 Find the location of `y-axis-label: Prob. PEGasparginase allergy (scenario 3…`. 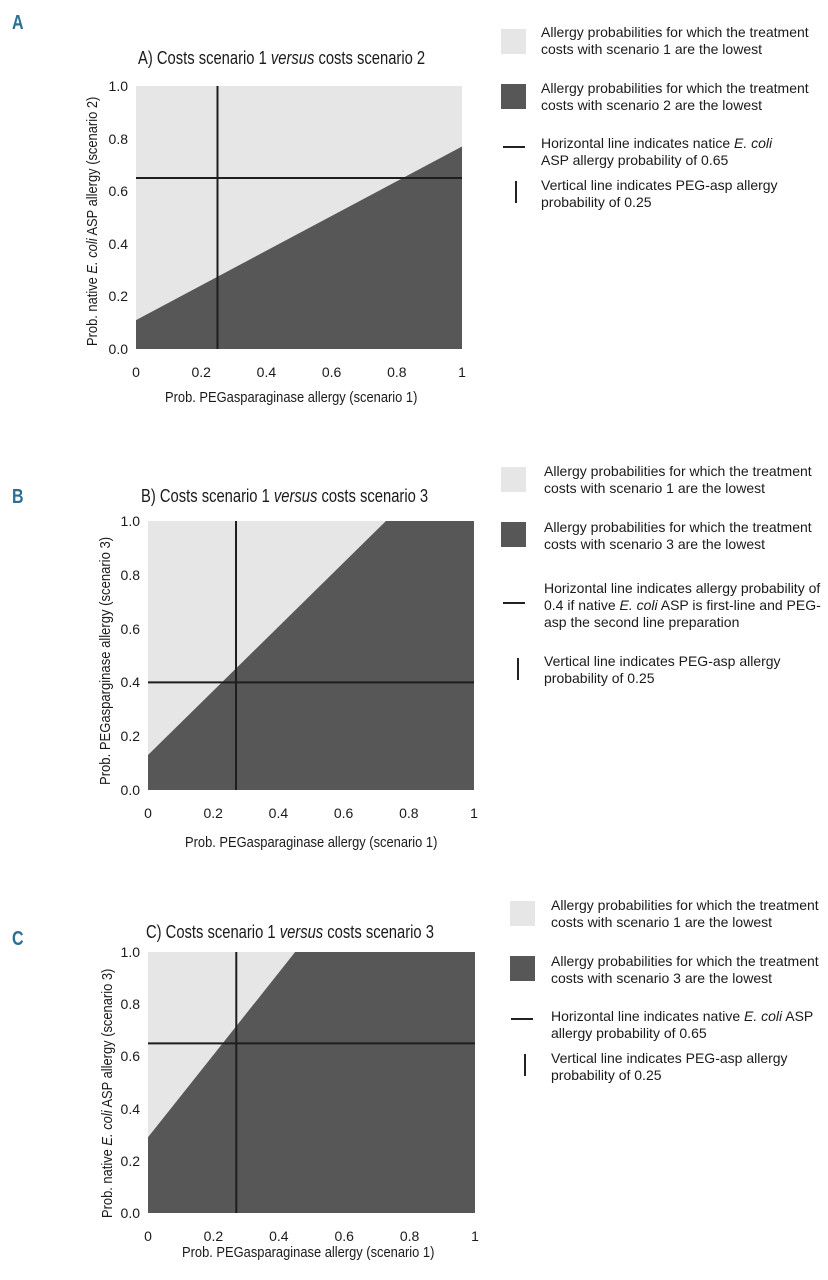

y-axis-label: Prob. PEGasparginase allergy (scenario 3… is located at coordinates (105, 660).